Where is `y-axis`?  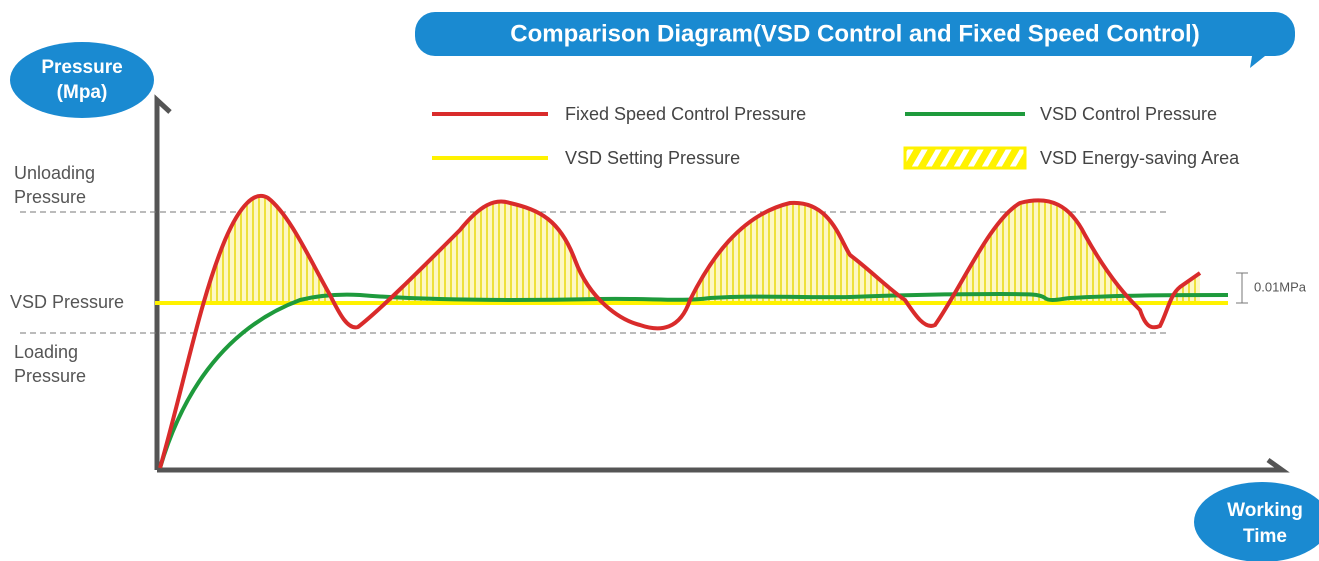 y-axis is located at coordinates (163, 282).